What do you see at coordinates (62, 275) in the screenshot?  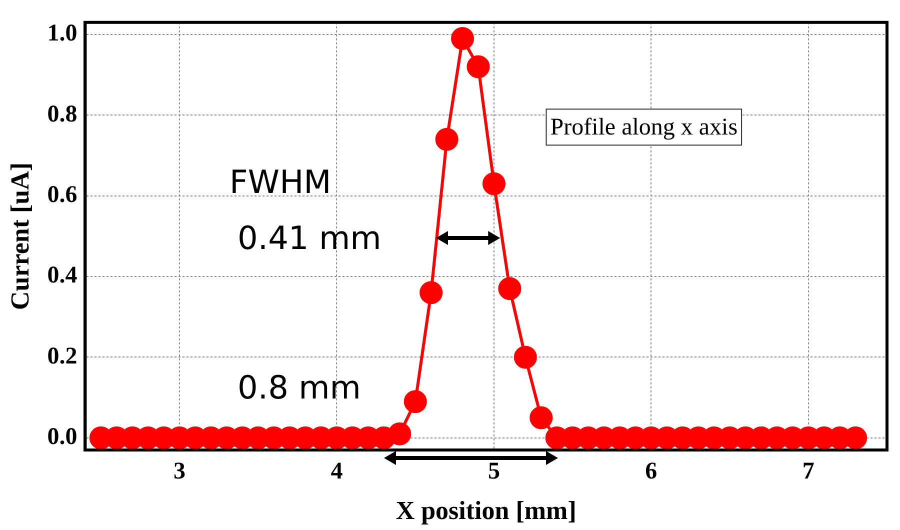 I see `y-tick-label: 0.4` at bounding box center [62, 275].